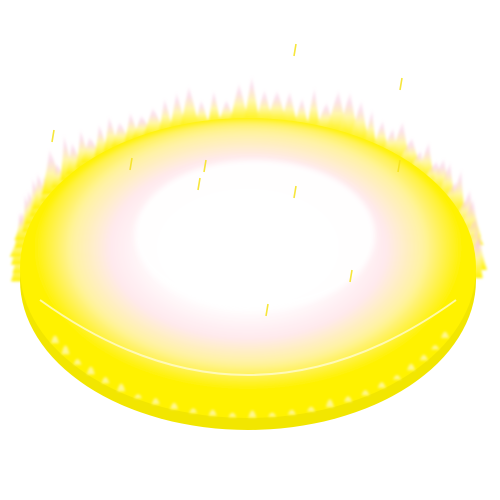 Image resolution: width=500 pixels, height=500 pixels. What do you see at coordinates (255, 235) in the screenshot?
I see `white-core` at bounding box center [255, 235].